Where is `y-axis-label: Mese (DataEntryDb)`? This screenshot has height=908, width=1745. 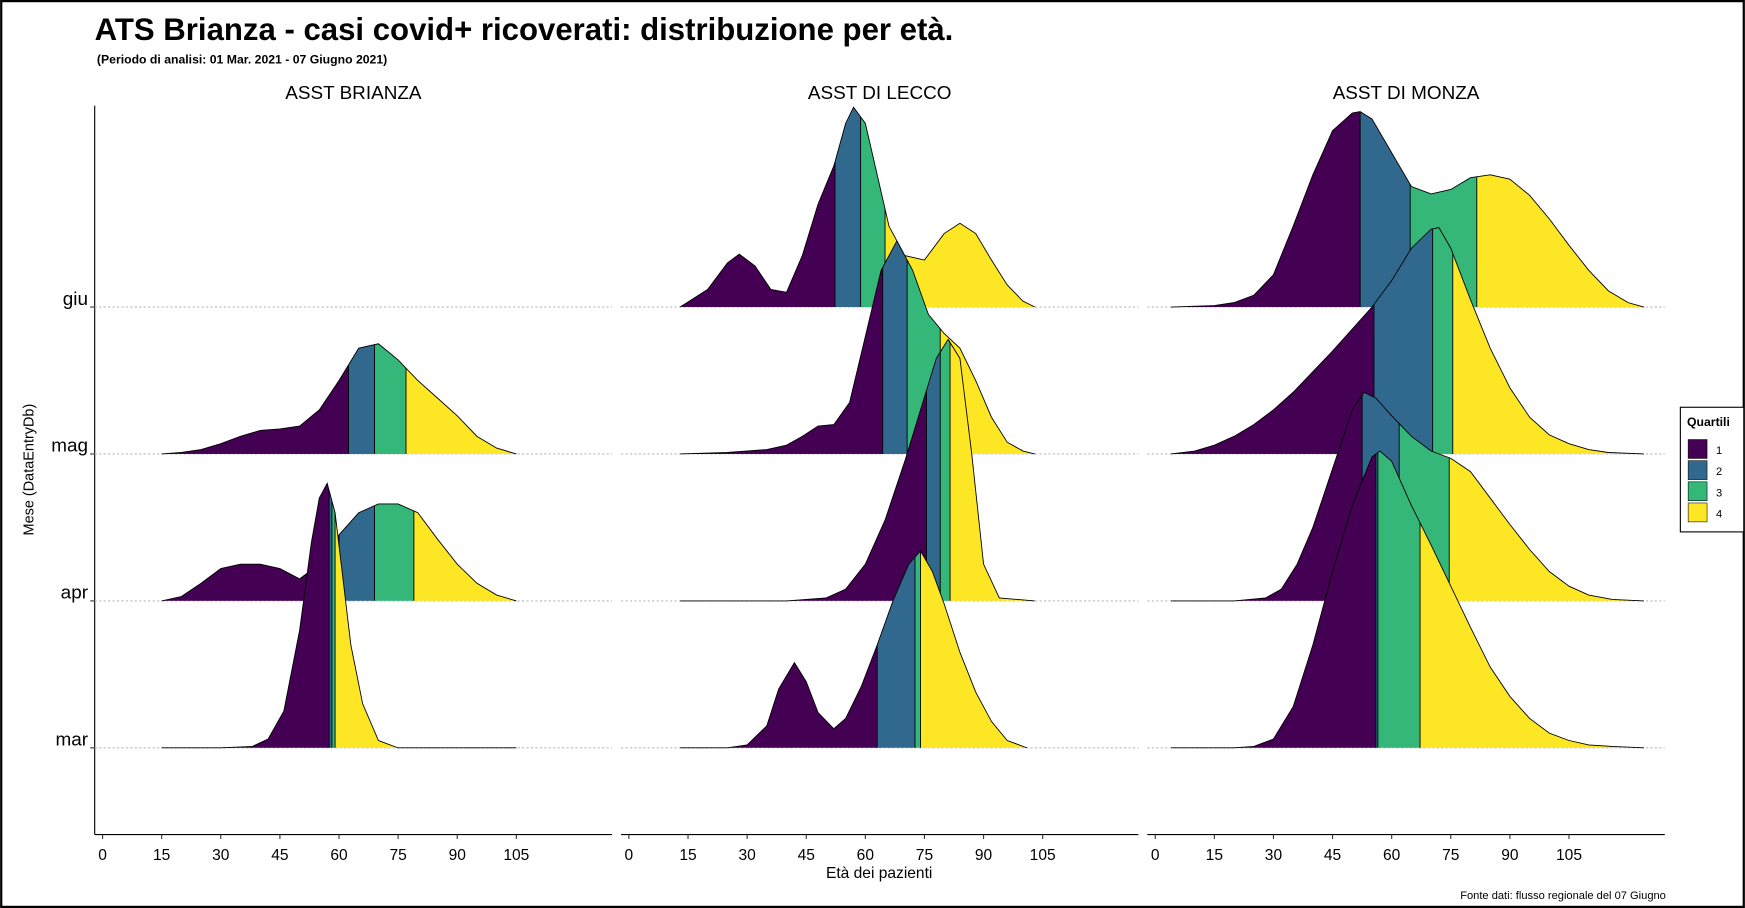
y-axis-label: Mese (DataEntryDb) is located at coordinates (29, 470).